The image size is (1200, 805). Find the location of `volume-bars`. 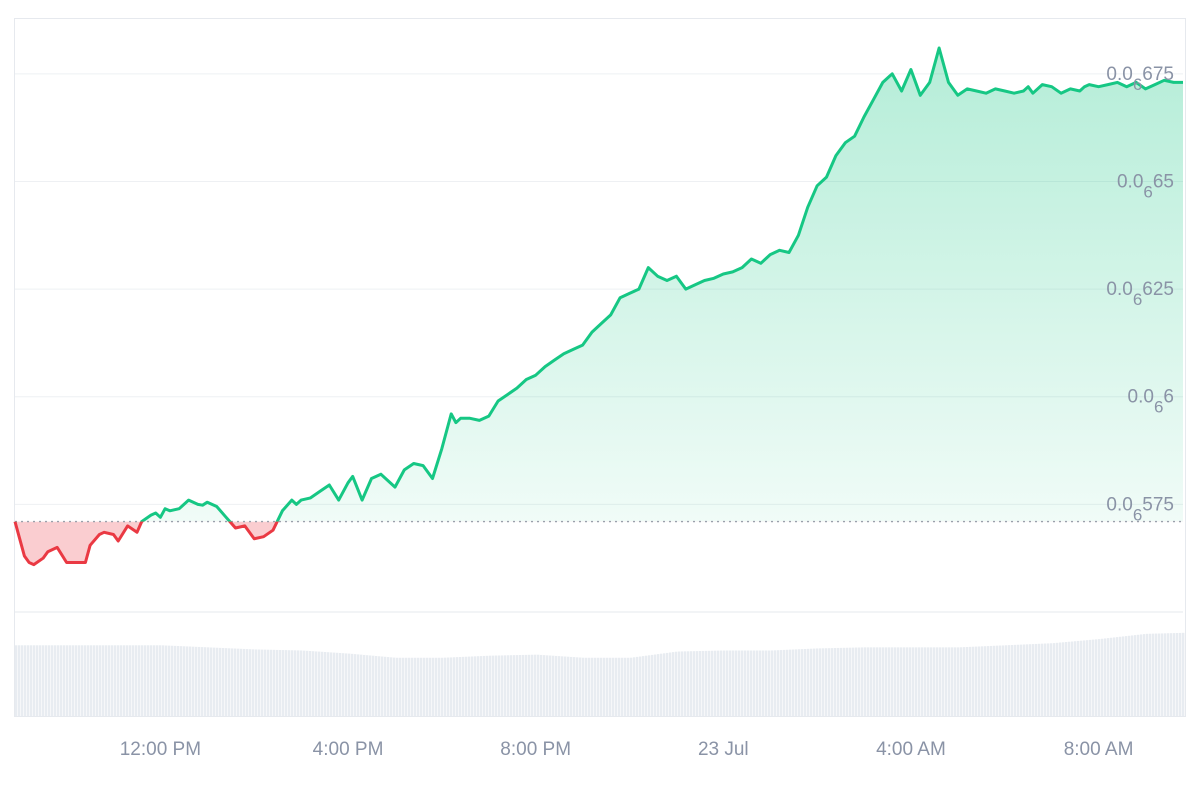

volume-bars is located at coordinates (600, 674).